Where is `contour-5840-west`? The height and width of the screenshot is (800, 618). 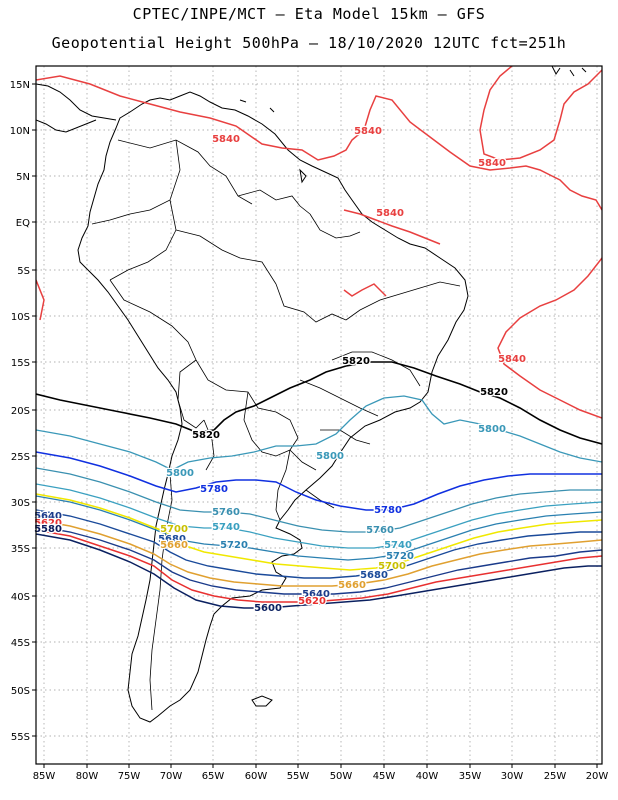 contour-5840-west is located at coordinates (40, 300).